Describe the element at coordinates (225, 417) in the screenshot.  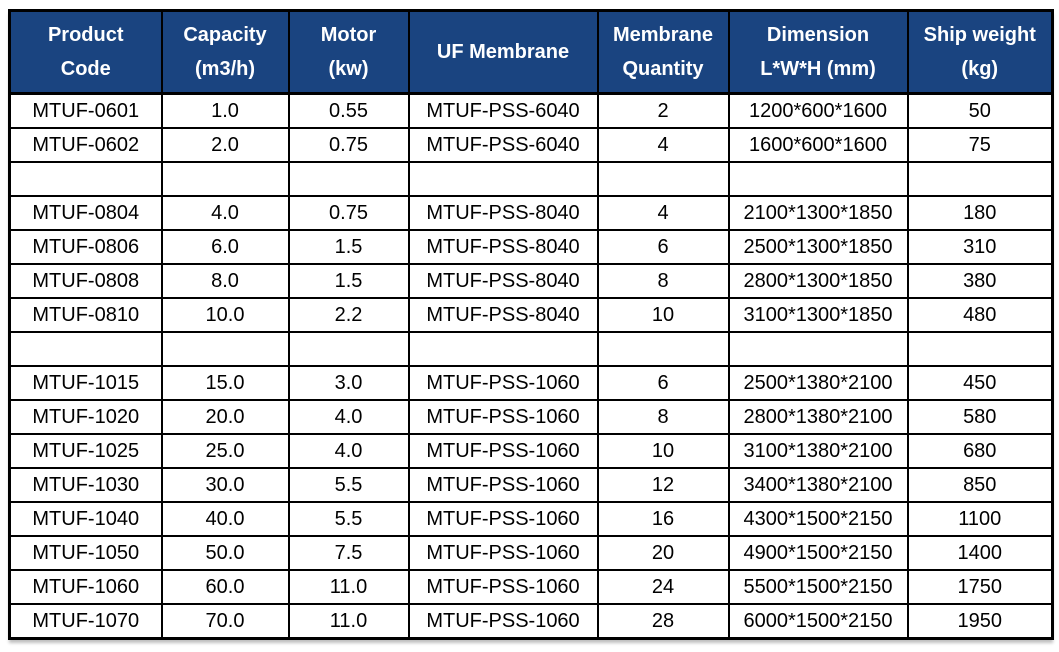
I see `table-cell: 20.0` at that location.